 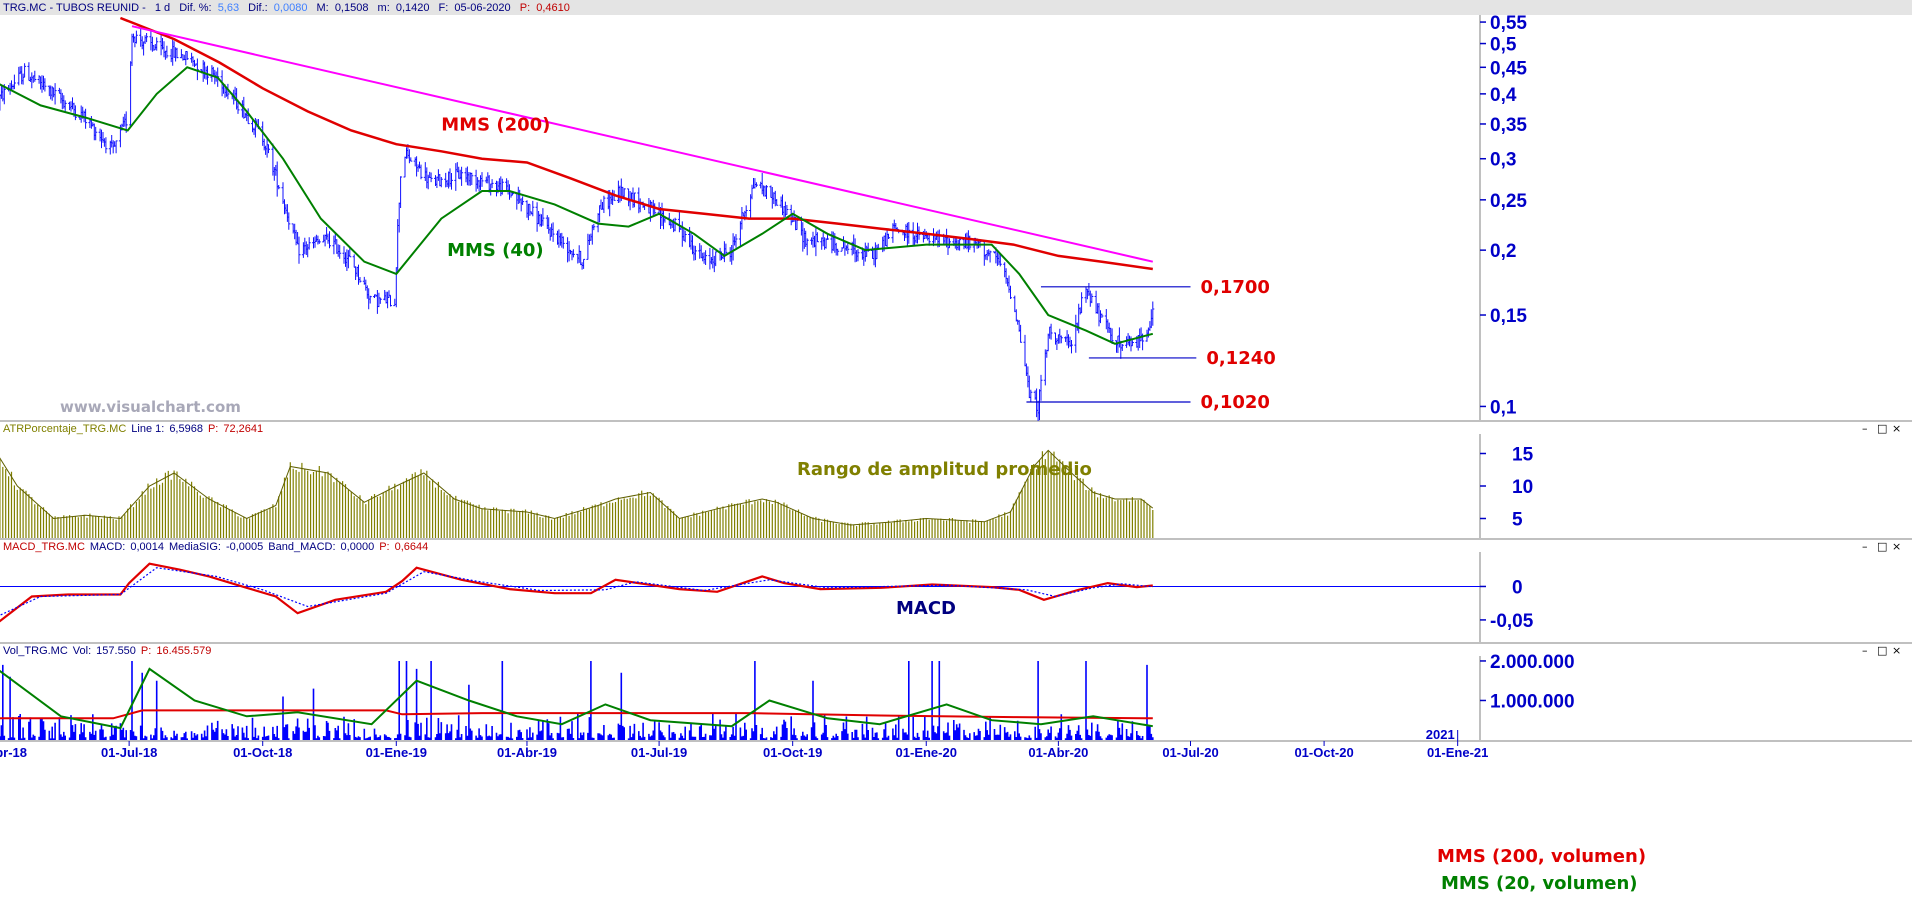 I want to click on volume-legend-part: Vol:, so click(x=82, y=651).